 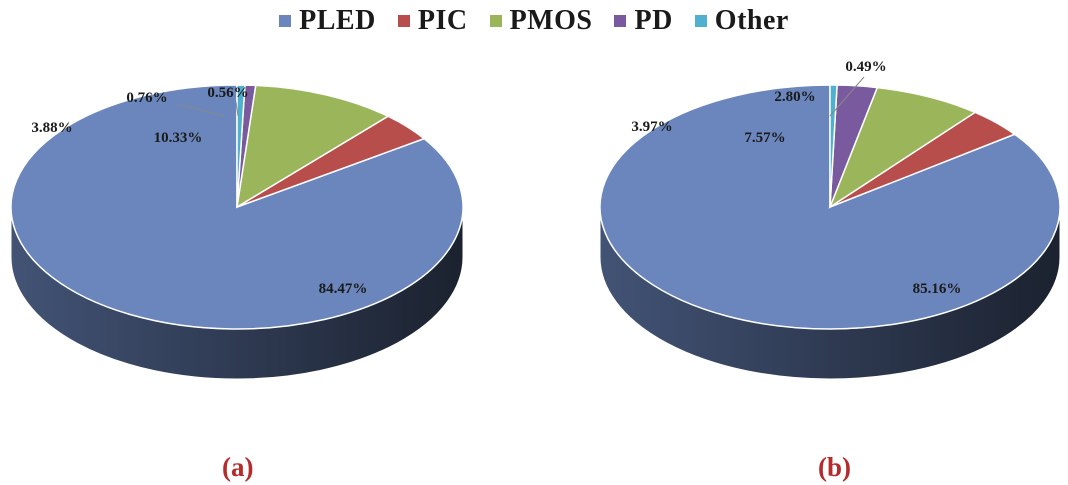 What do you see at coordinates (238, 467) in the screenshot?
I see `panel-label-a: (a)` at bounding box center [238, 467].